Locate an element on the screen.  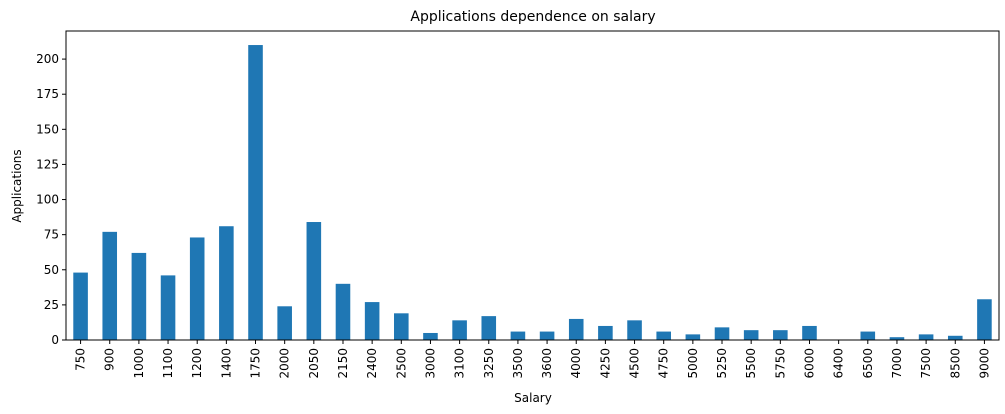
y-tick-label: 100 is located at coordinates (47, 200).